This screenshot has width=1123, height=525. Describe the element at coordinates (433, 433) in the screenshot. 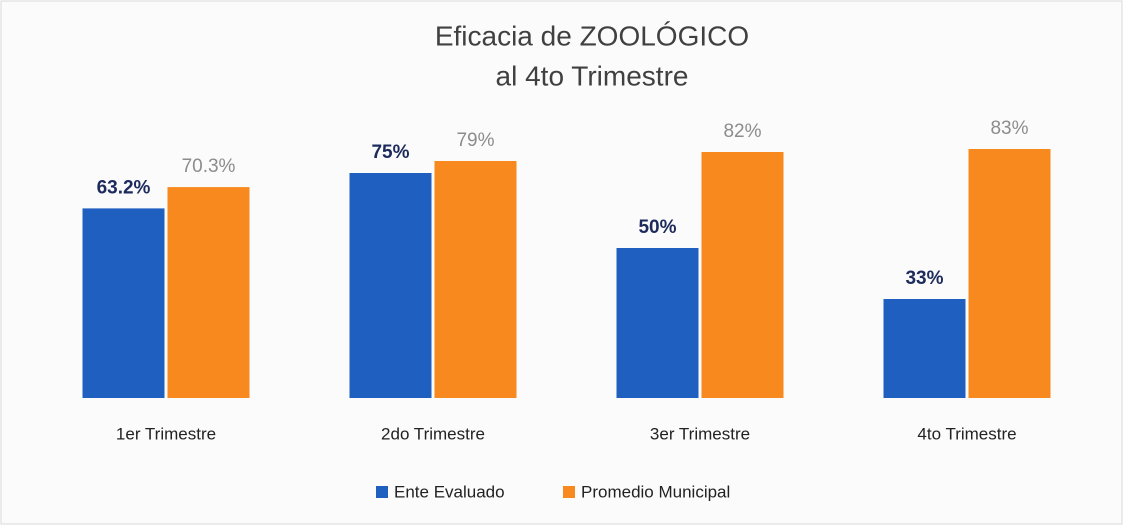

I see `x-tick-label: 2do Trimestre` at that location.